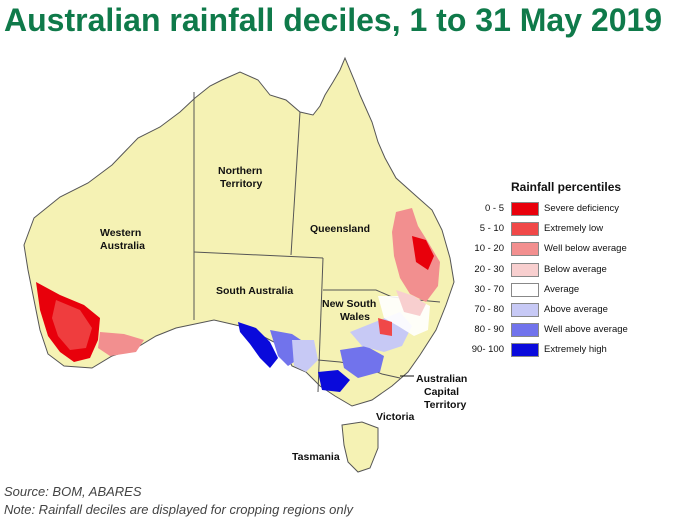 This screenshot has height=521, width=700. What do you see at coordinates (362, 362) in the screenshot?
I see `vic-cropping-well-above` at bounding box center [362, 362].